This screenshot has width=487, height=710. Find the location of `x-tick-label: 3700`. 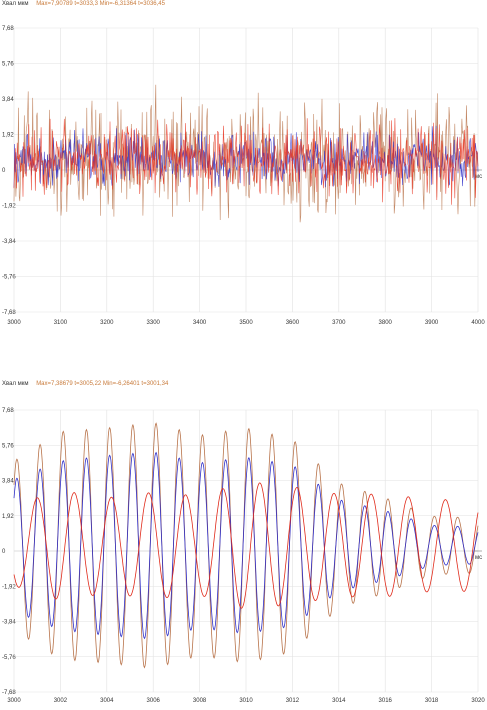

x-tick-label: 3700 is located at coordinates (339, 323).